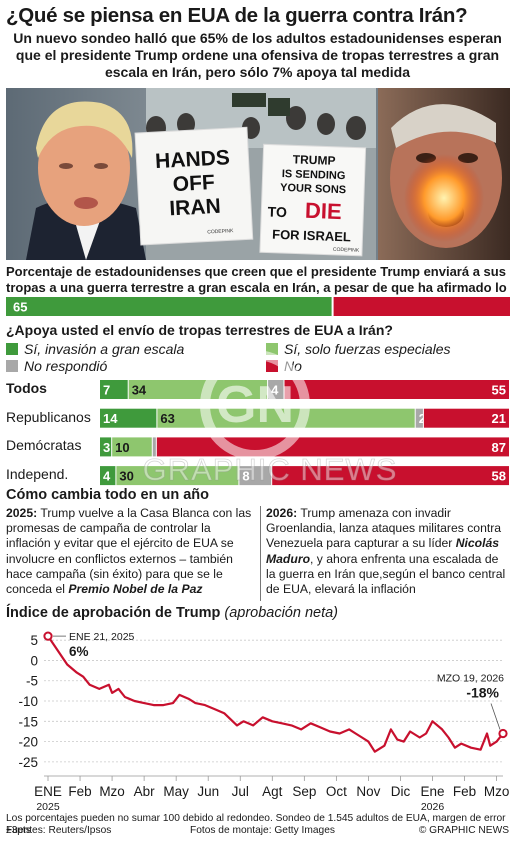  I want to click on y-tick-label: 0, so click(34, 660).